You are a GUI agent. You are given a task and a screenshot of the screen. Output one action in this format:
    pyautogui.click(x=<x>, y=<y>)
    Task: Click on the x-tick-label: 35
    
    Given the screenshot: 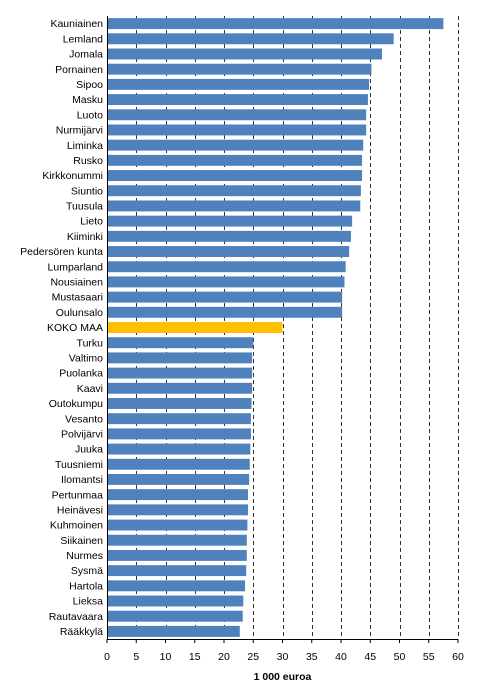 What is the action you would take?
    pyautogui.click(x=312, y=657)
    